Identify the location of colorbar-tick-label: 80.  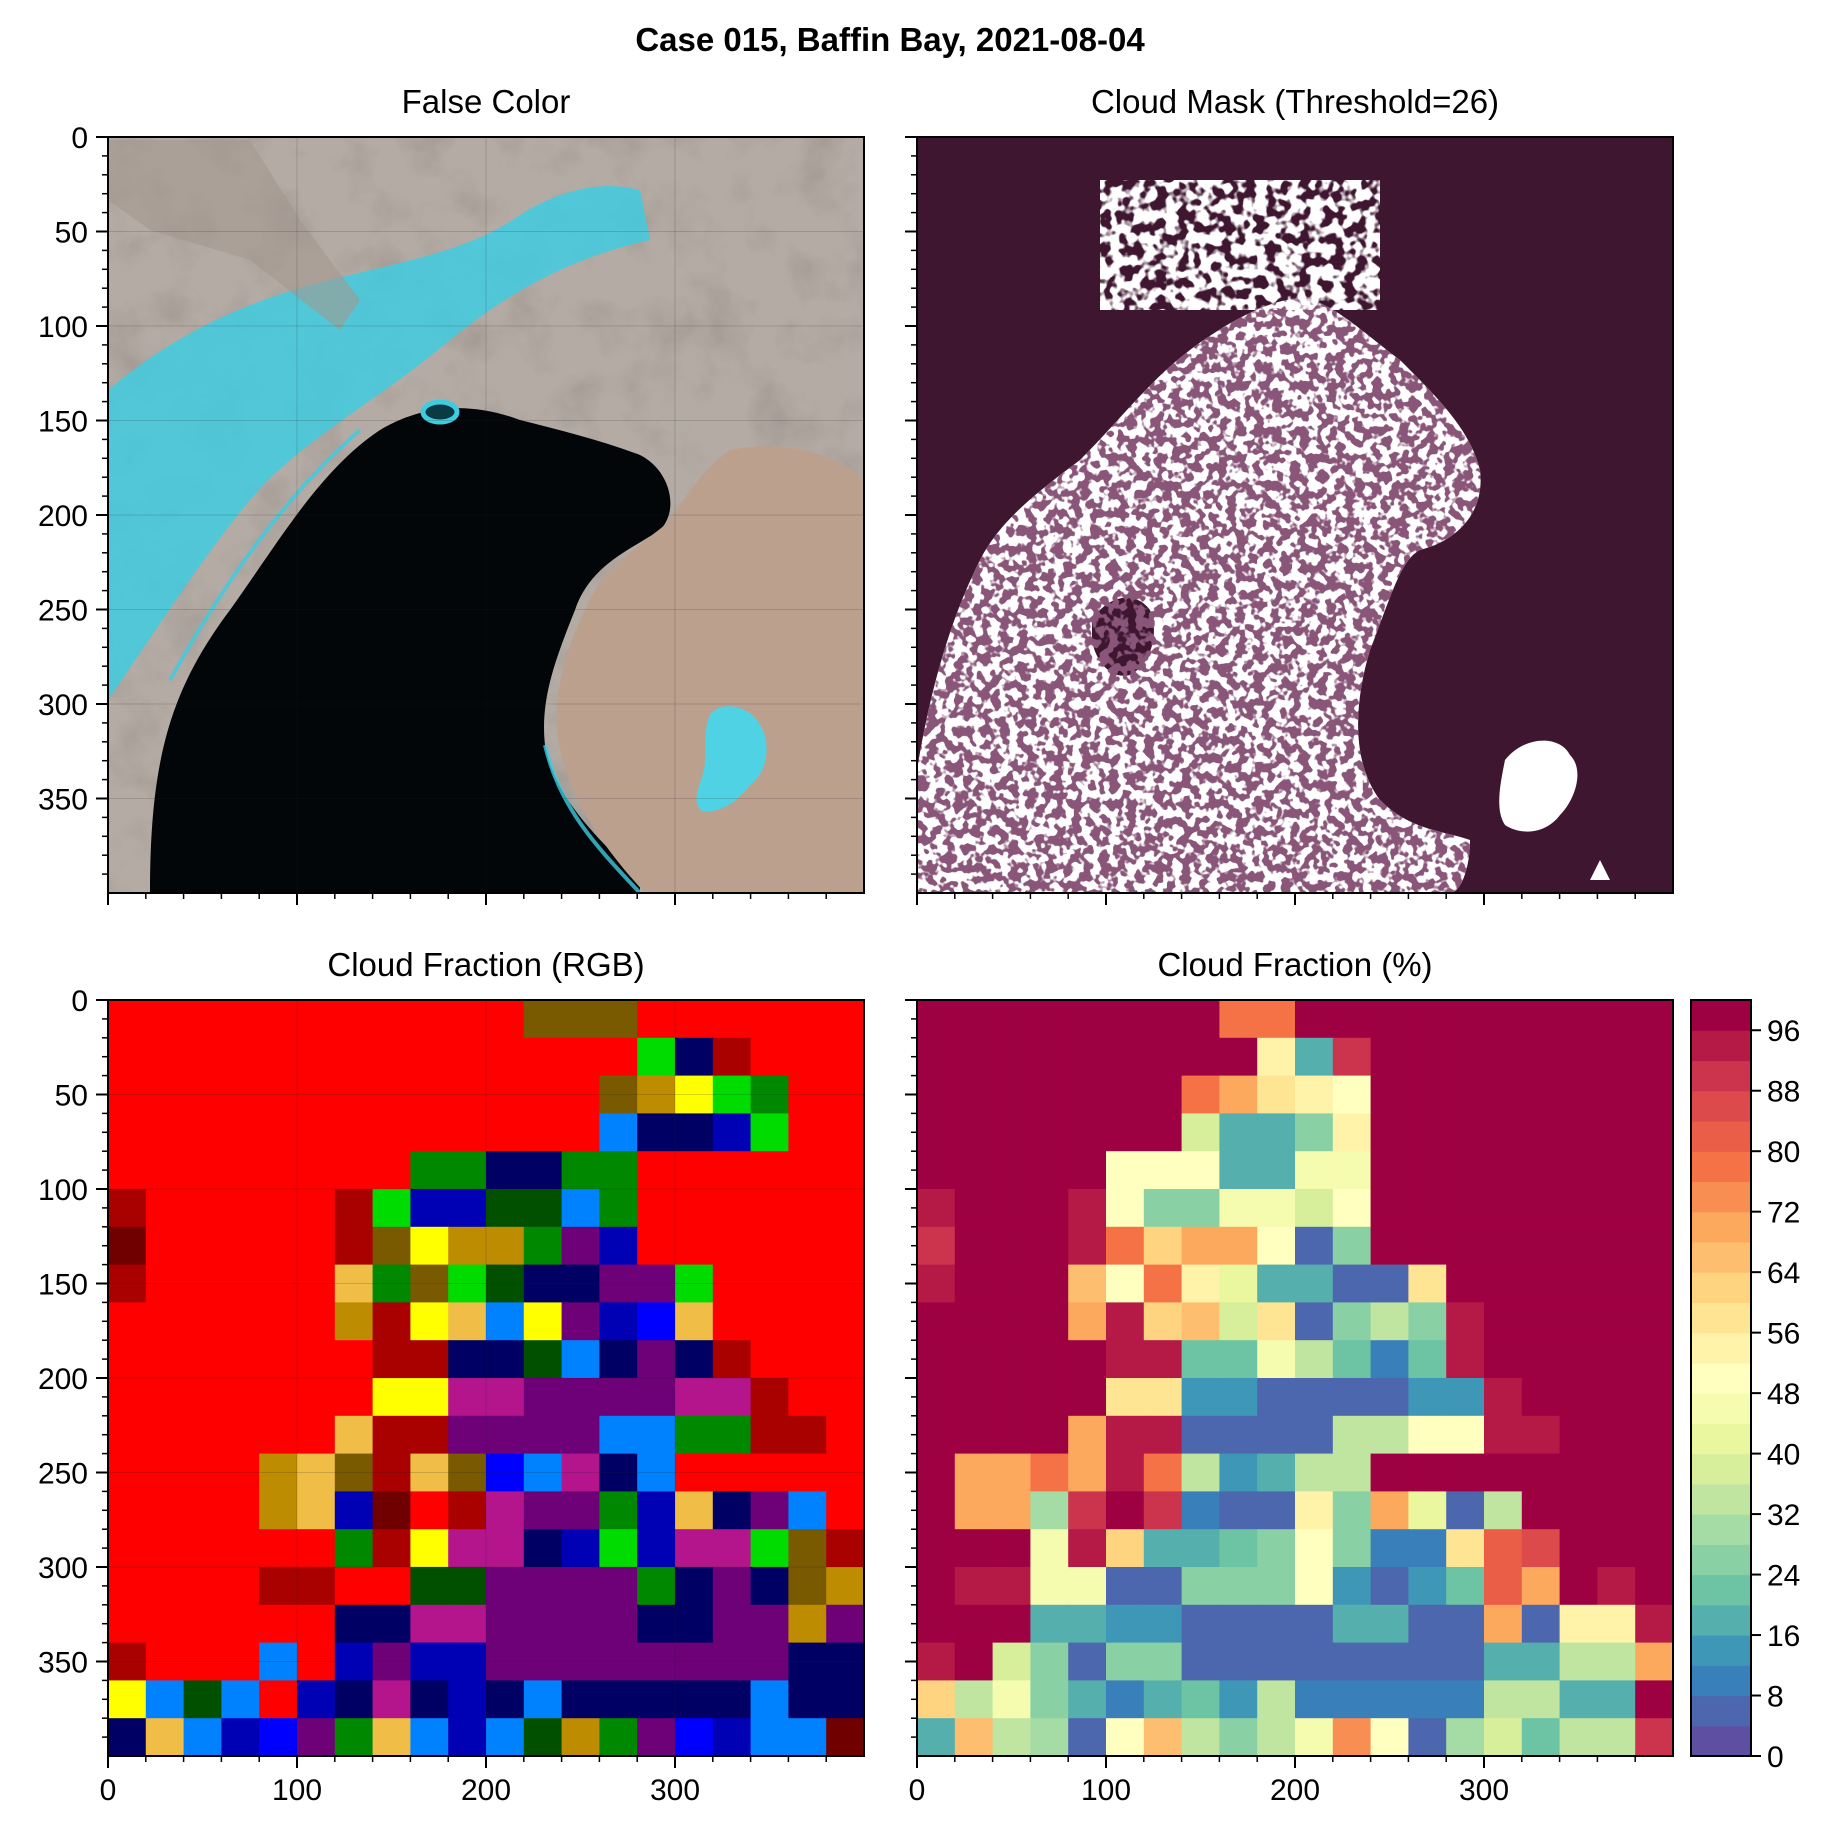
(1783, 1152).